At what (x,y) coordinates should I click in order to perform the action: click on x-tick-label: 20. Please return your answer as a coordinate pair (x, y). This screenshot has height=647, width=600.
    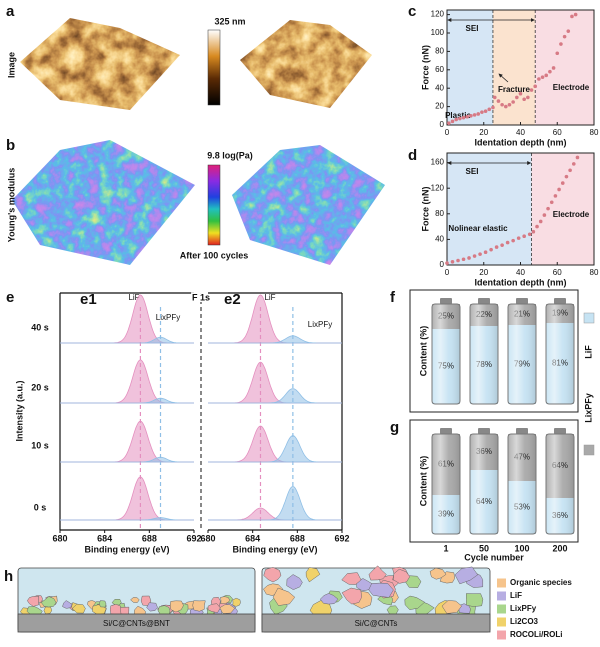
    Looking at the image, I should click on (483, 132).